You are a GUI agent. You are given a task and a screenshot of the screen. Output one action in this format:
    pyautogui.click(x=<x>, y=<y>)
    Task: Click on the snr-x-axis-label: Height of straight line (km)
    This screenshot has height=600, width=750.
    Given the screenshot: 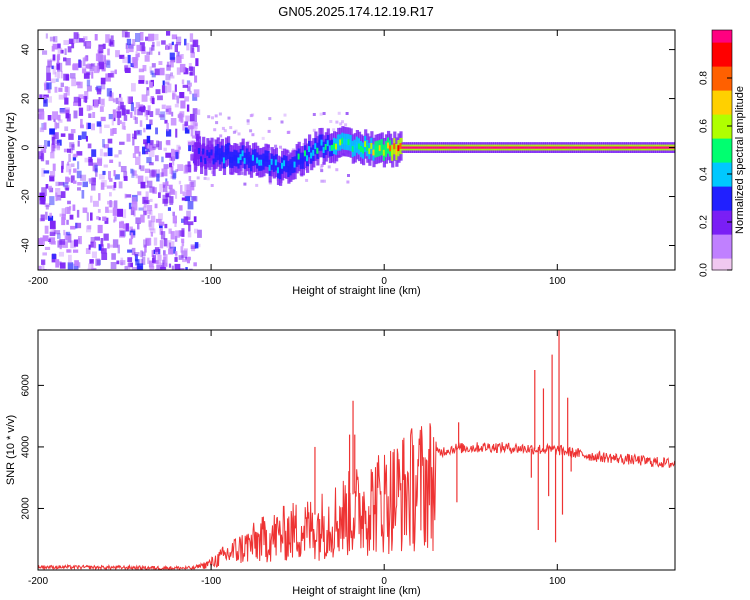 What is the action you would take?
    pyautogui.click(x=356, y=591)
    